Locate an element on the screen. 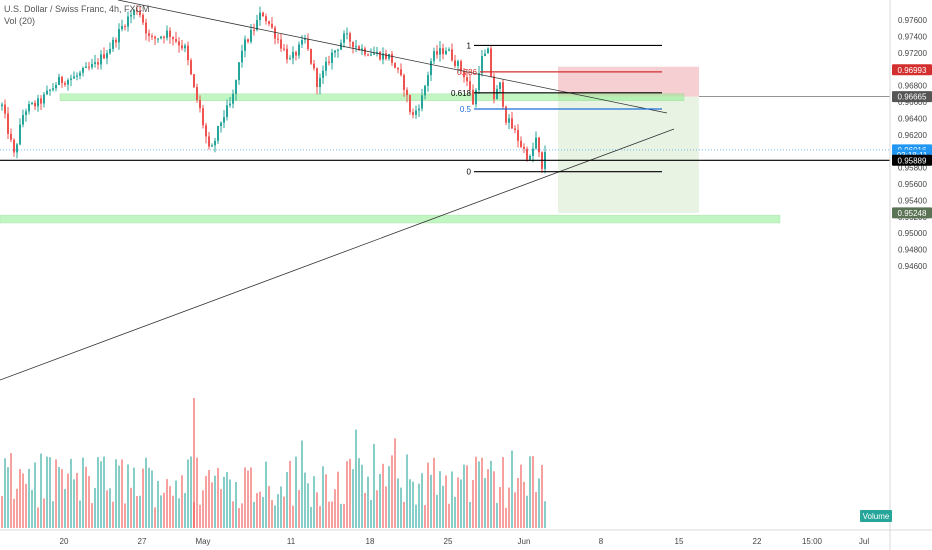 The height and width of the screenshot is (550, 932). symbol-title: U.S. Dollar / Swiss Franc, 4h, FXCM is located at coordinates (77, 9).